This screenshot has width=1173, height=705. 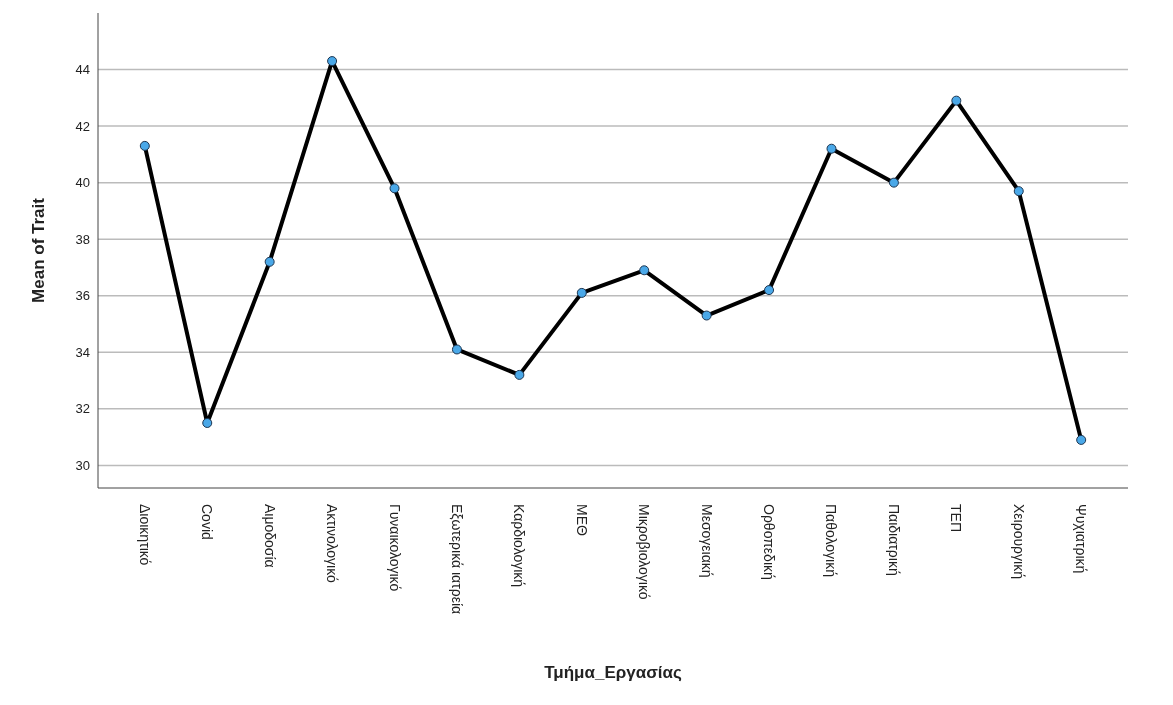 What do you see at coordinates (956, 518) in the screenshot?
I see `x-tick-label: ΤΕΠ` at bounding box center [956, 518].